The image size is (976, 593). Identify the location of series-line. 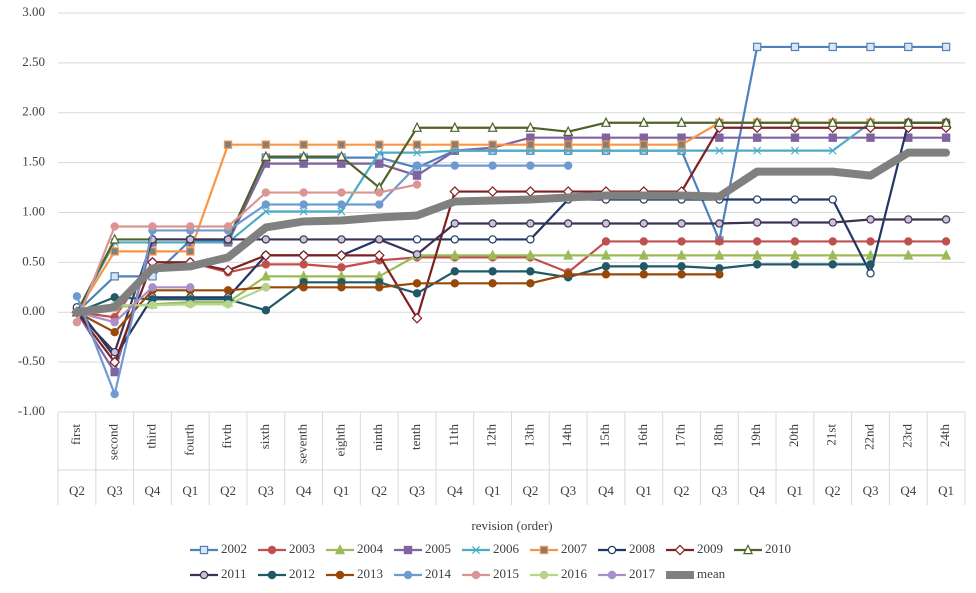
(133, 305).